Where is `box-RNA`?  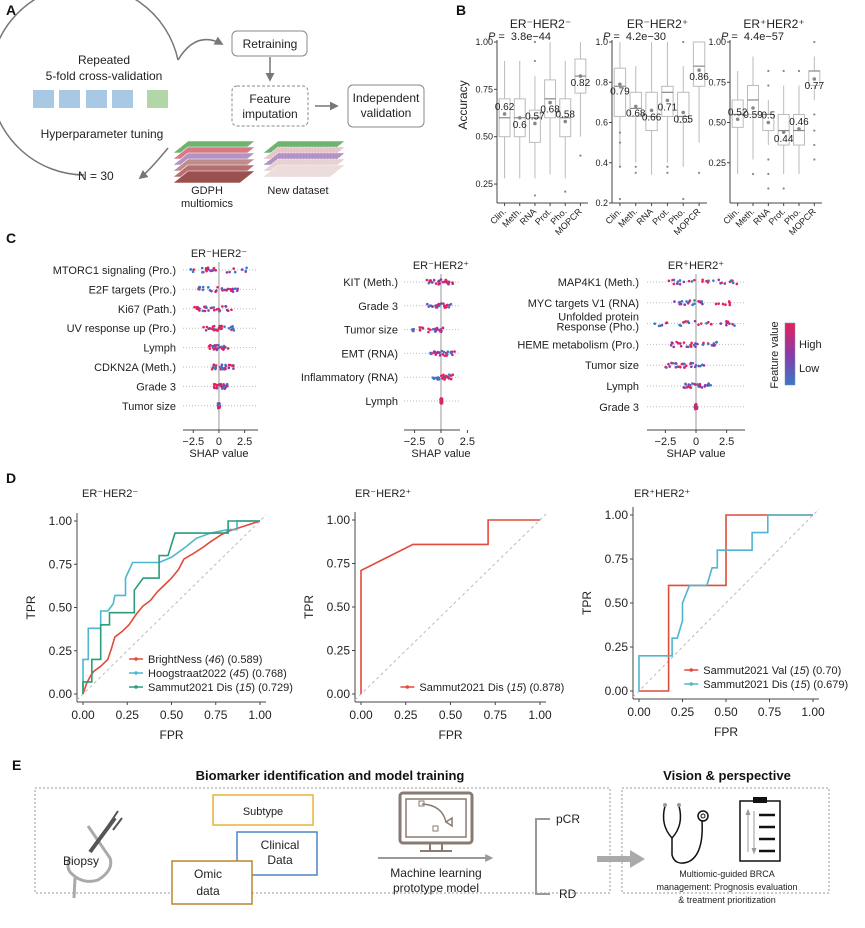
box-RNA is located at coordinates (534, 126).